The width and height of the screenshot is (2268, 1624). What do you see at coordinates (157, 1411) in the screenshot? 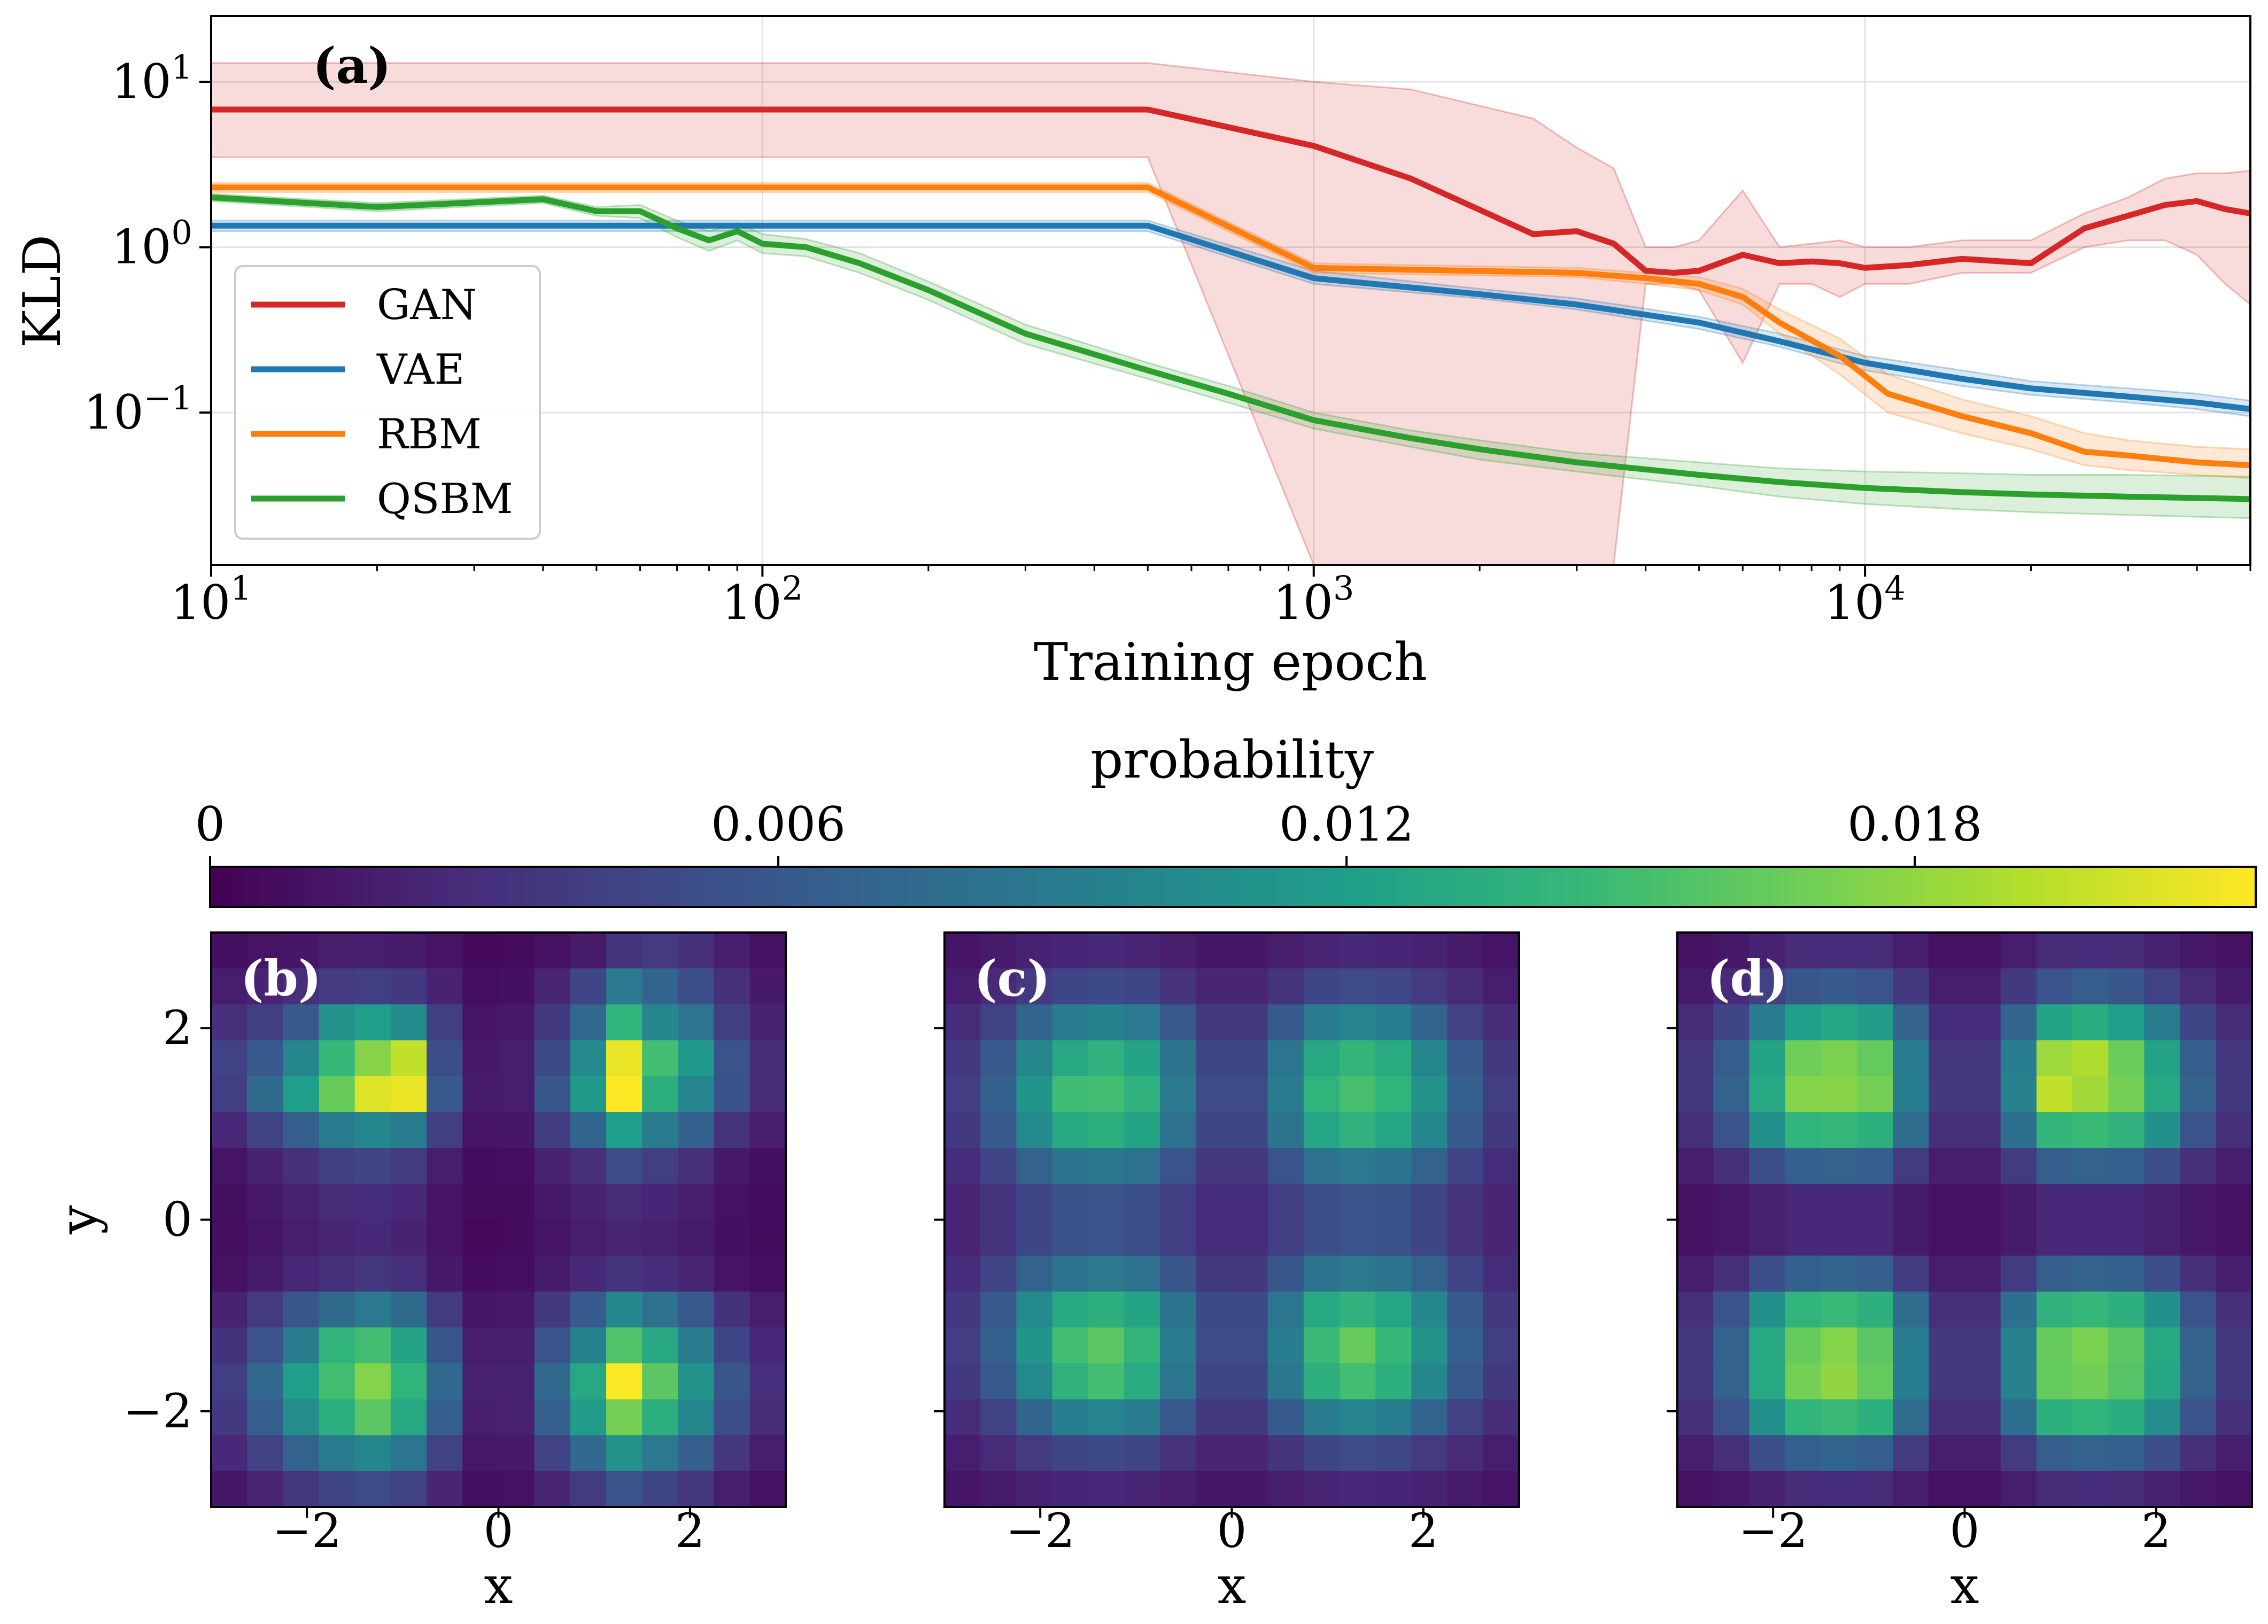
I see `y-tick-label: −2` at bounding box center [157, 1411].